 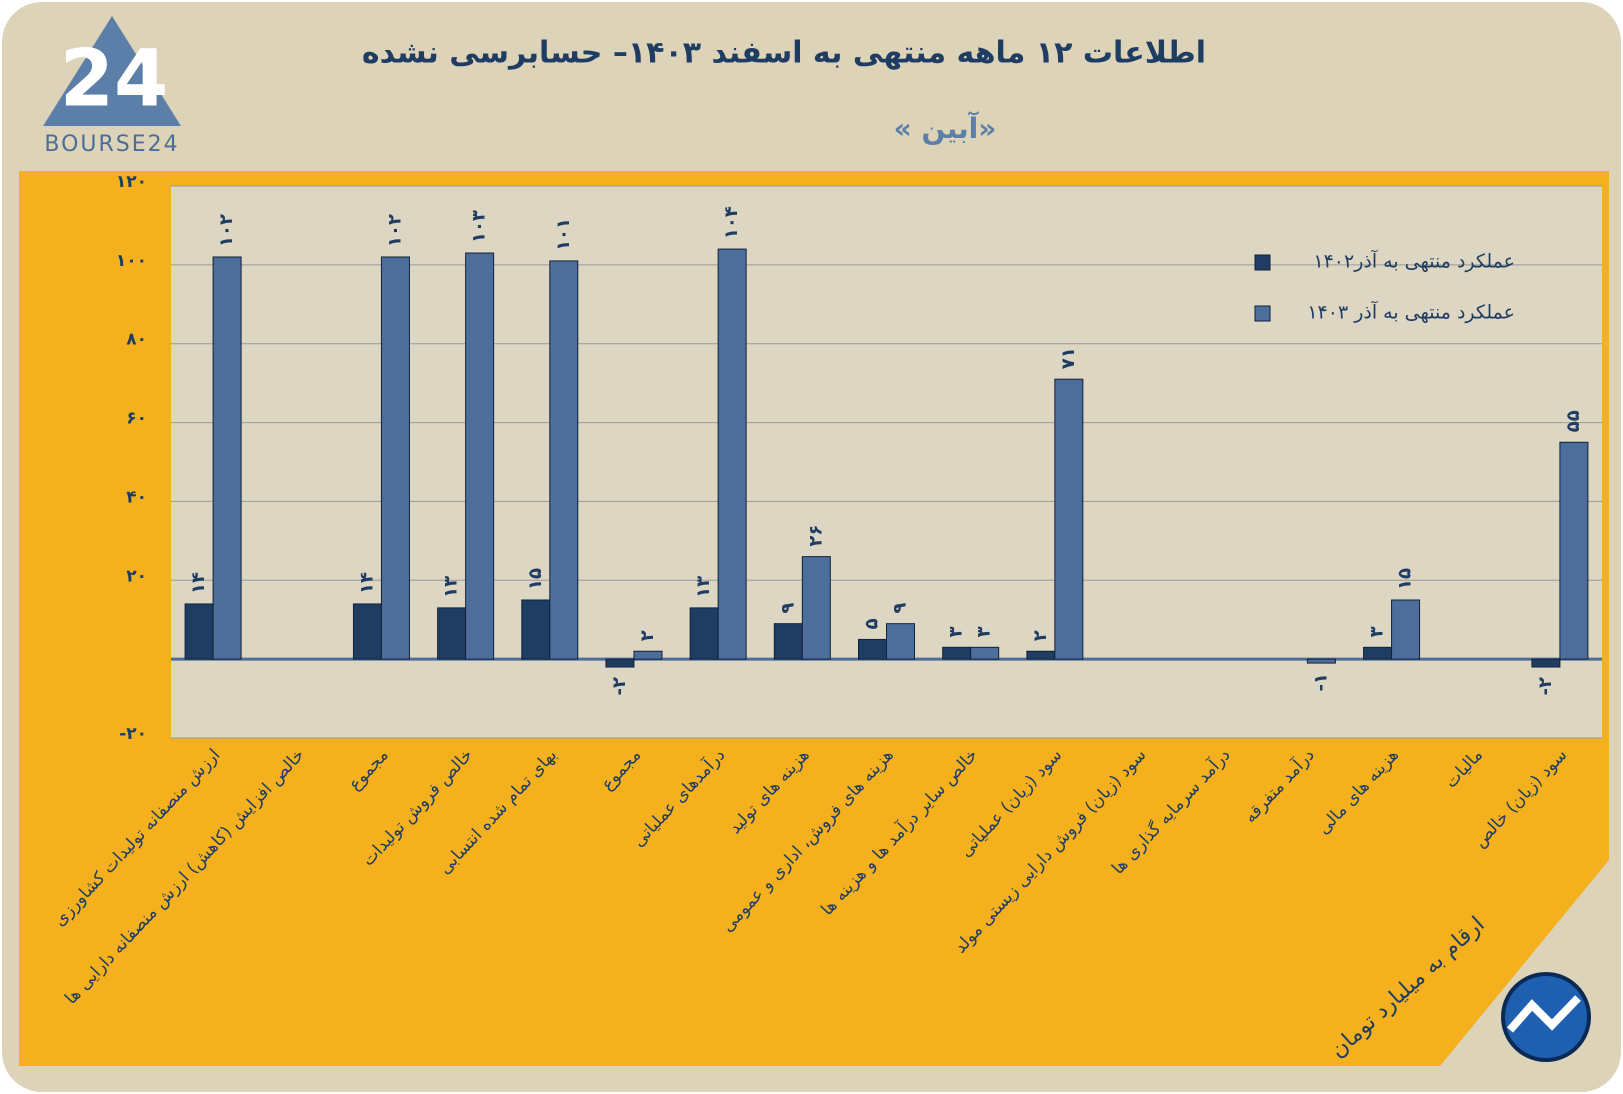 What do you see at coordinates (136, 419) in the screenshot?
I see `y-tick-label: ۶۰` at bounding box center [136, 419].